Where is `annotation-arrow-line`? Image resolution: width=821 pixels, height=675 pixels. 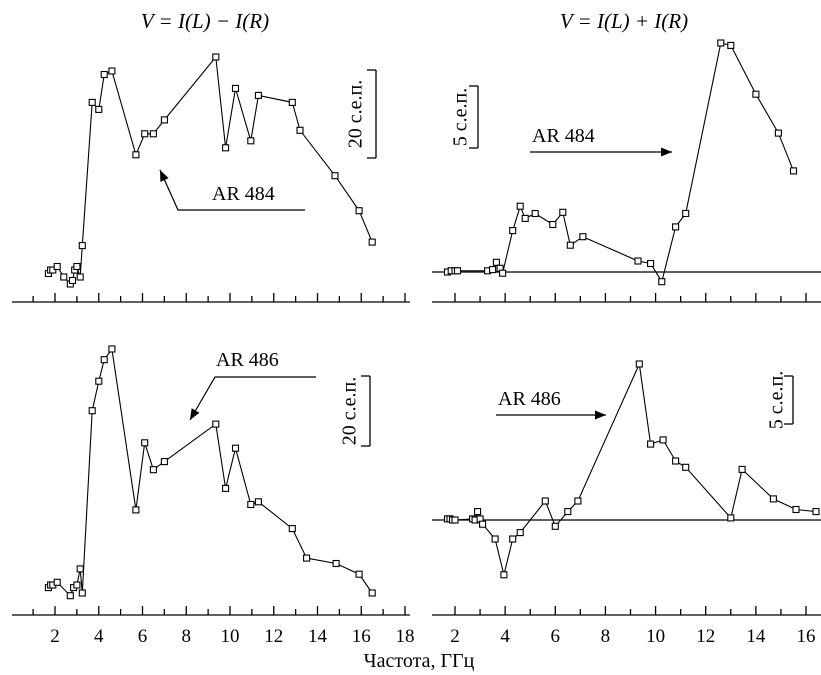 annotation-arrow-line is located at coordinates (252, 398).